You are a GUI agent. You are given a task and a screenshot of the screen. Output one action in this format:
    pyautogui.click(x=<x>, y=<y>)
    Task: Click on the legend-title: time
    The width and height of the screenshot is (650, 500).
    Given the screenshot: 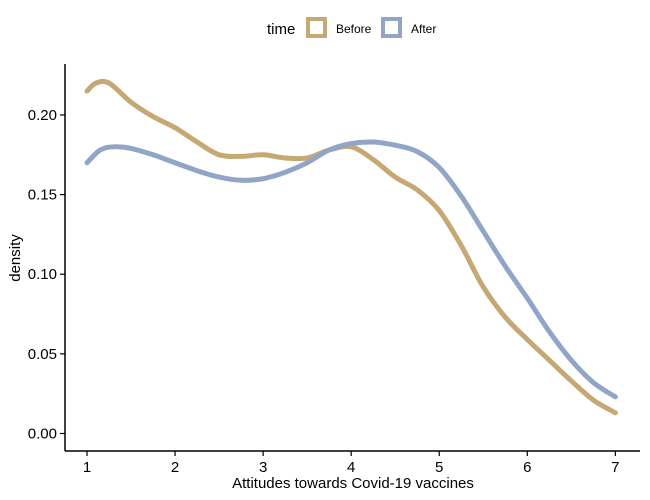 What is the action you would take?
    pyautogui.click(x=281, y=29)
    